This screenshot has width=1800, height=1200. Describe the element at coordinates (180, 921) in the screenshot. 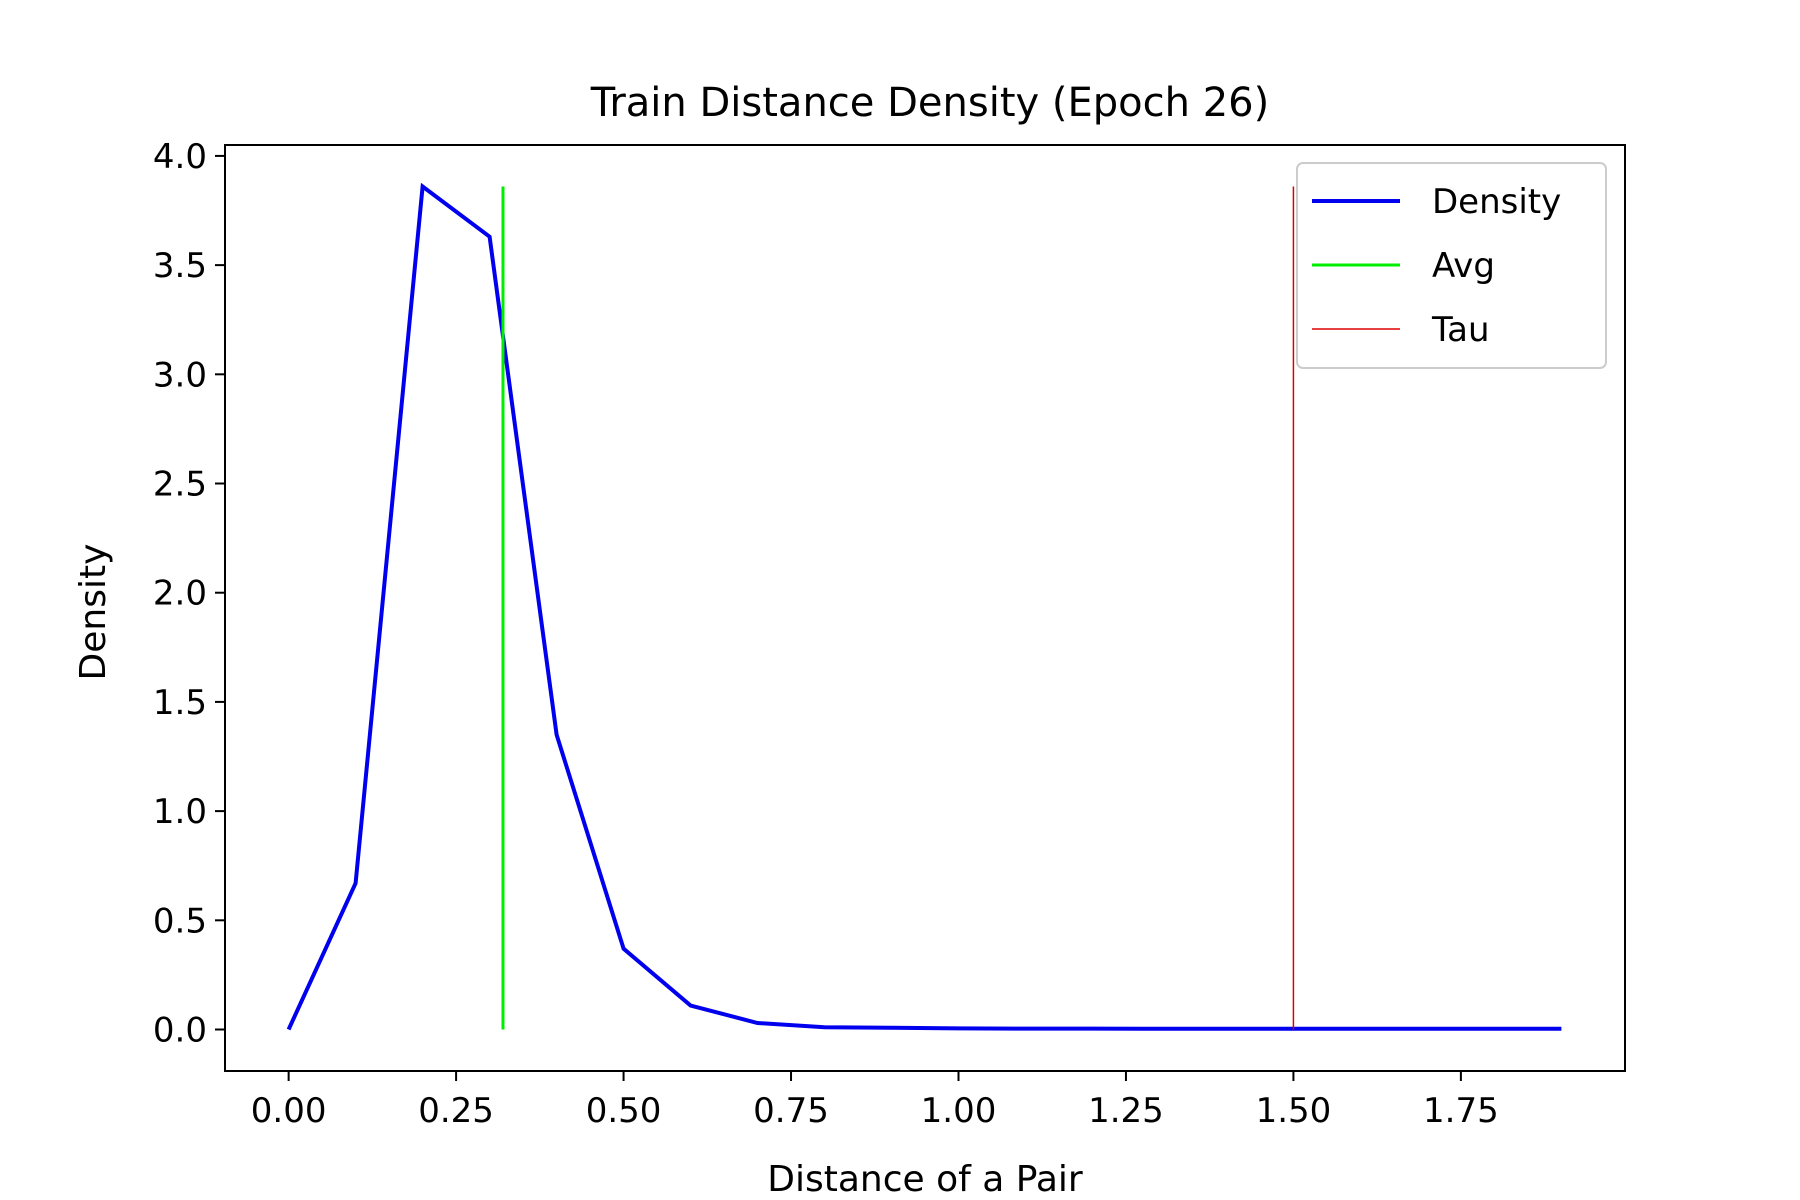

I see `y-tick-label: 0.5` at that location.